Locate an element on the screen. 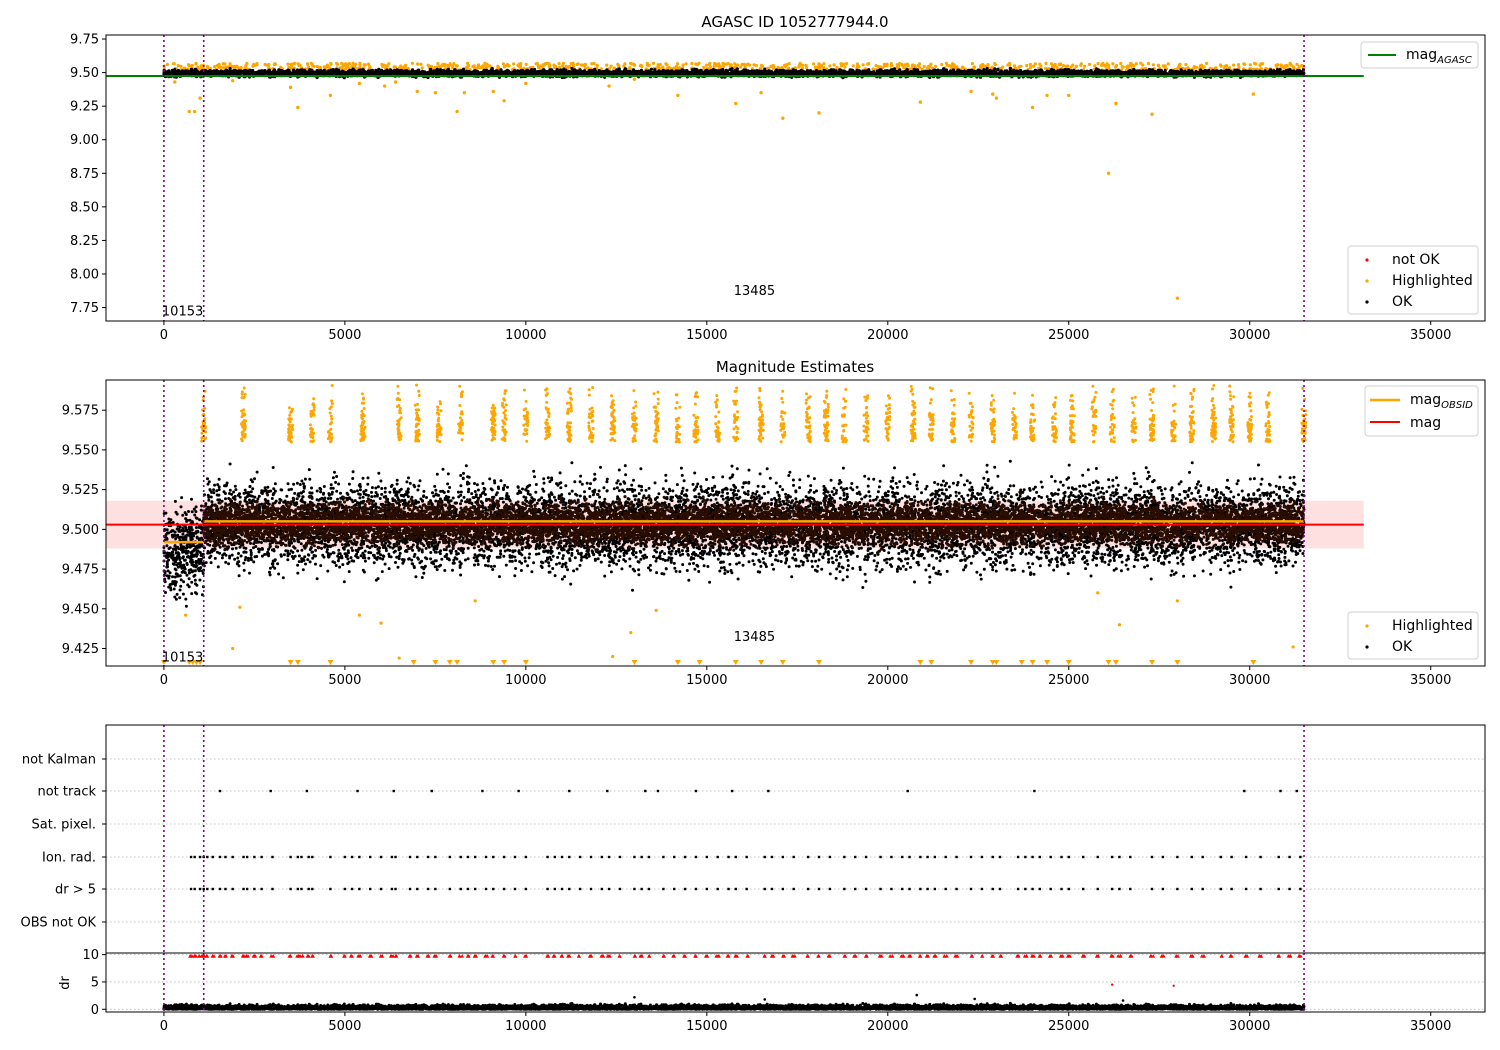 This screenshot has height=1050, width=1500. y-tick-label: 8.50 is located at coordinates (84, 207).